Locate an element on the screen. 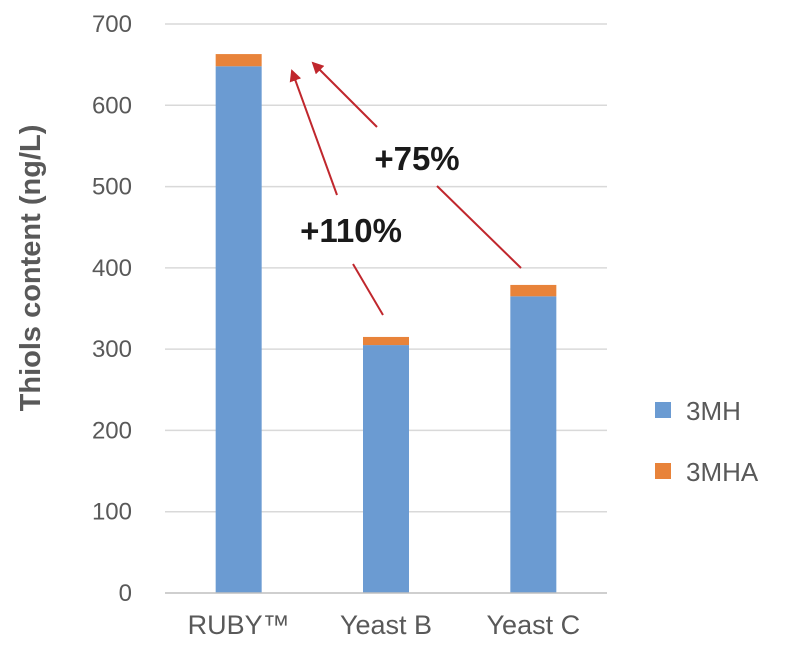  legend: 3MH 3MHA is located at coordinates (707, 441).